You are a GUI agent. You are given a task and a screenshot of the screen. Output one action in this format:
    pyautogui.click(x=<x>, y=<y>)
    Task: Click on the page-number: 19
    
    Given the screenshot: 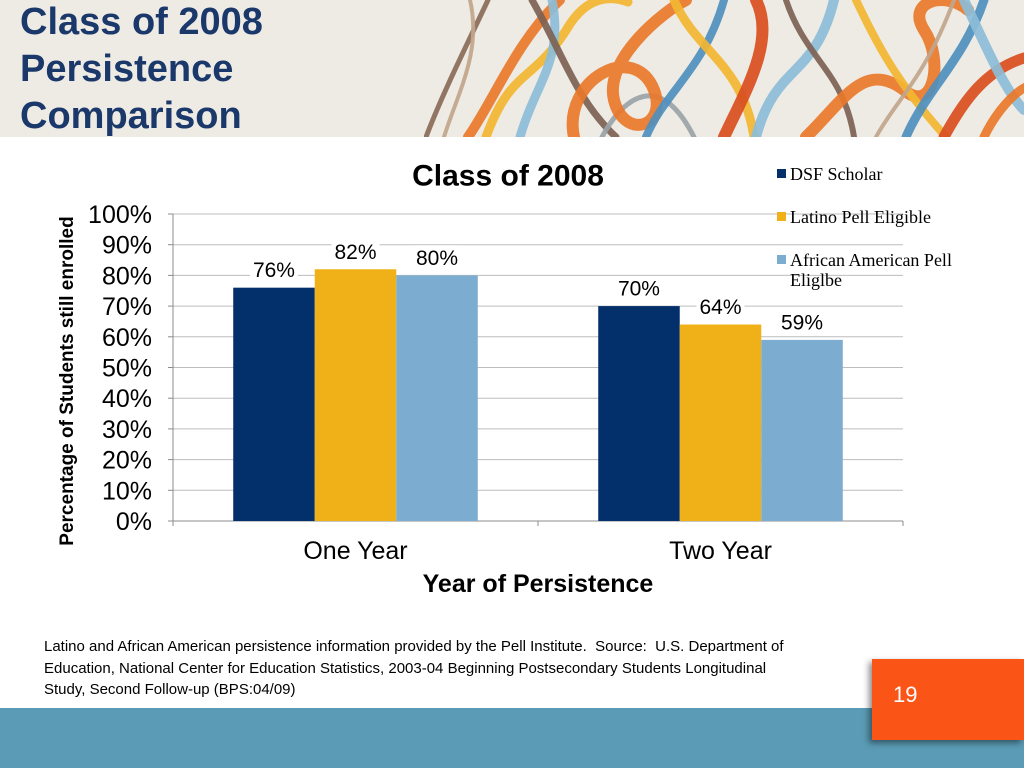 What is the action you would take?
    pyautogui.click(x=905, y=694)
    